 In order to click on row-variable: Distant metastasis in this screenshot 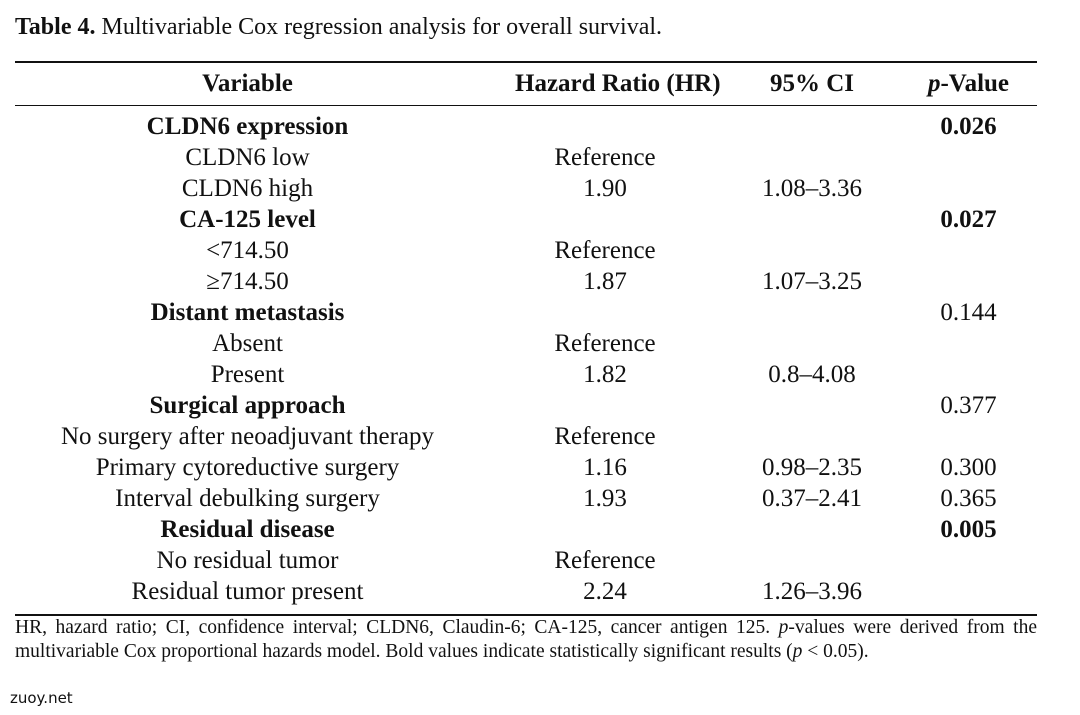, I will do `click(247, 312)`.